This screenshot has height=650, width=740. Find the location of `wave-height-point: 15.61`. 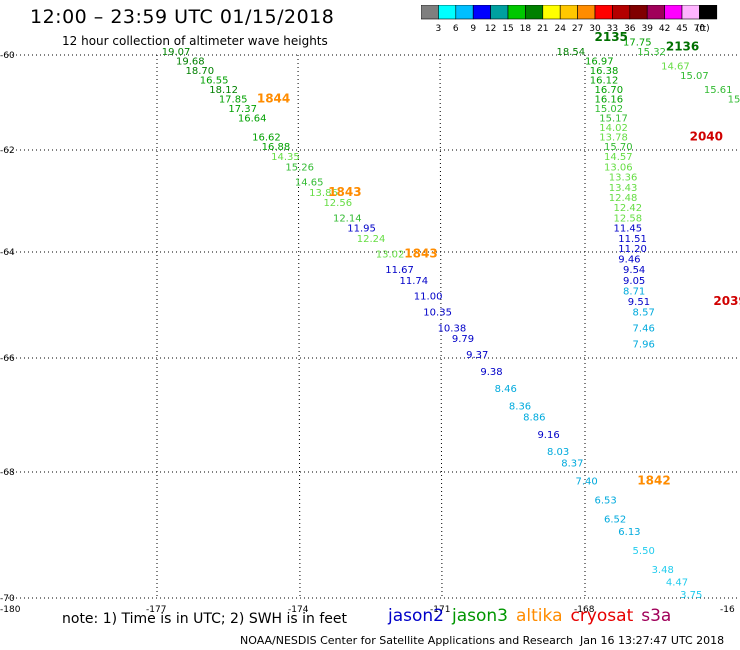

wave-height-point: 15.61 is located at coordinates (718, 90).